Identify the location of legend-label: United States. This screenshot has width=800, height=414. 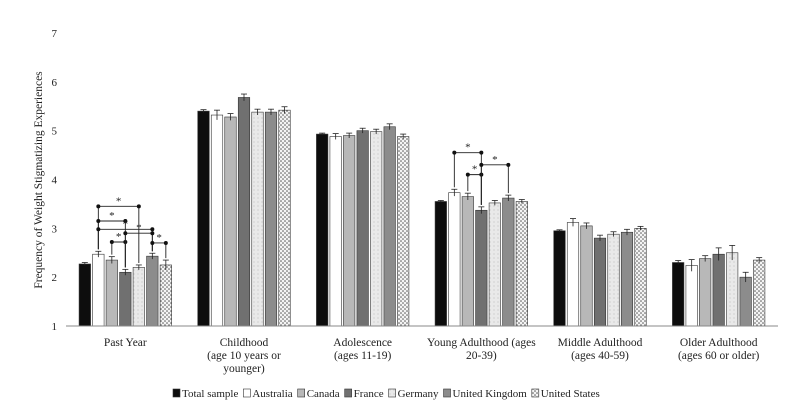
(570, 394).